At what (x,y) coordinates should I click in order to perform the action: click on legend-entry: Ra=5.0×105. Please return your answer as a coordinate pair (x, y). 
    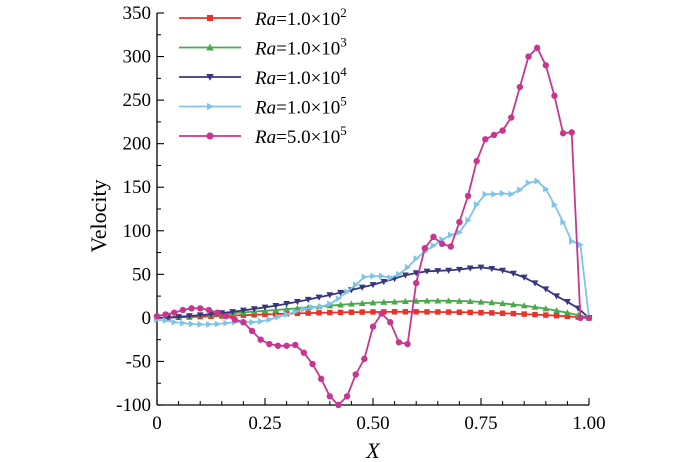
    Looking at the image, I should click on (263, 135).